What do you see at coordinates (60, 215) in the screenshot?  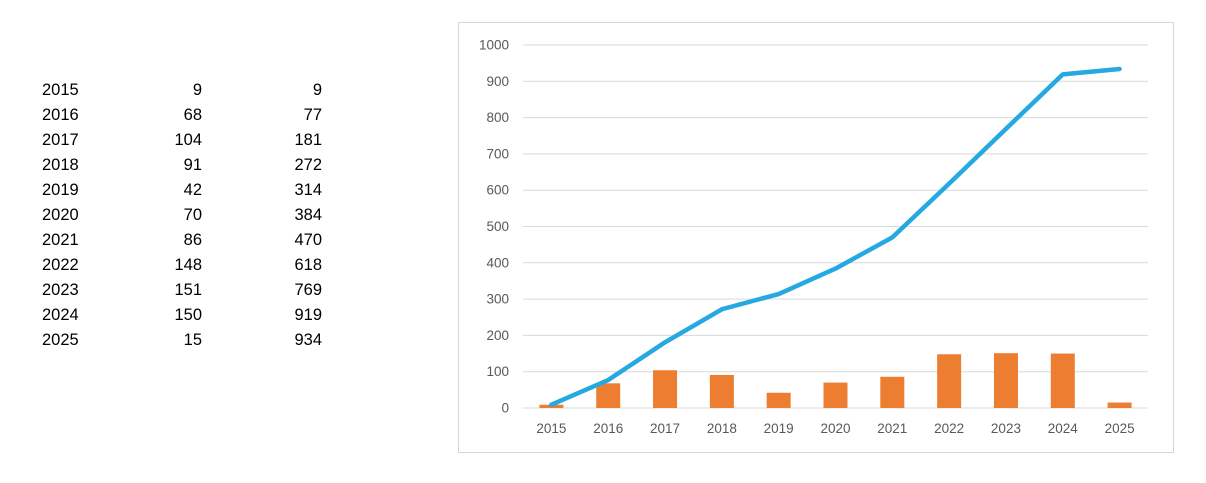 I see `table-cell-year: 2020` at bounding box center [60, 215].